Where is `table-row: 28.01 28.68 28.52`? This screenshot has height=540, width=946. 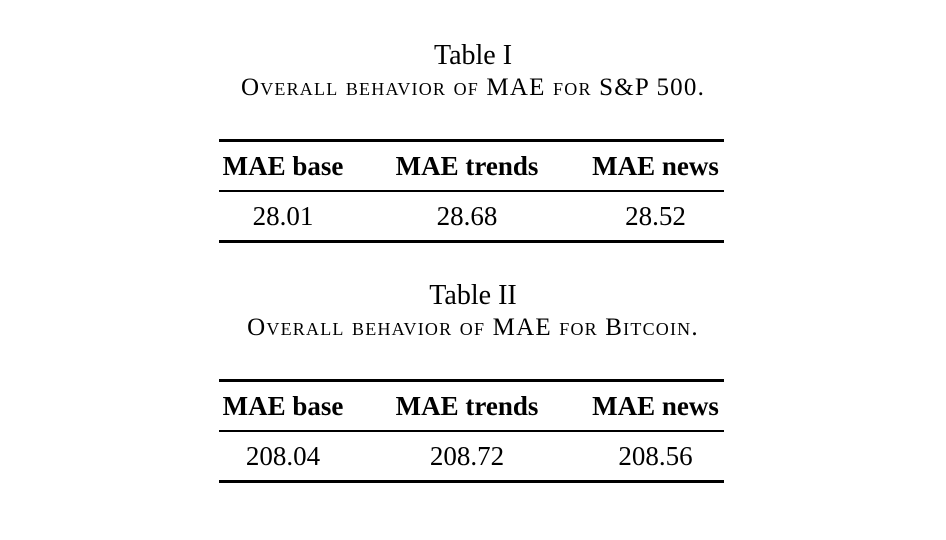
table-row: 28.01 28.68 28.52 is located at coordinates (471, 216).